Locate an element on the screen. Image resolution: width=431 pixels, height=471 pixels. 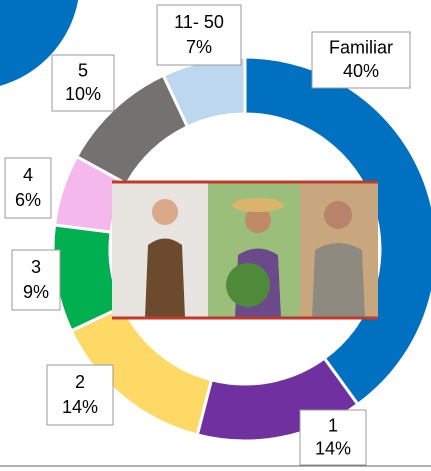
donut-segment is located at coordinates (204, 92).